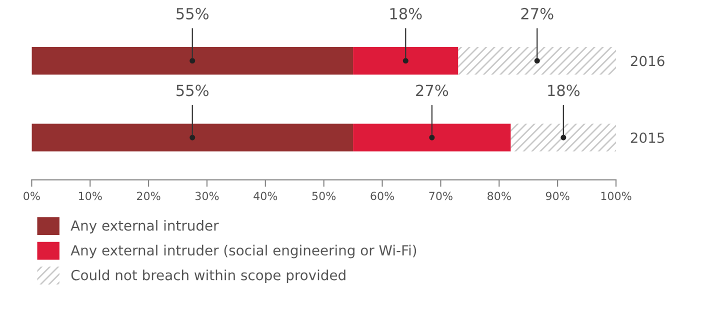 This screenshot has height=321, width=704. I want to click on x-tick-label: 30%, so click(207, 196).